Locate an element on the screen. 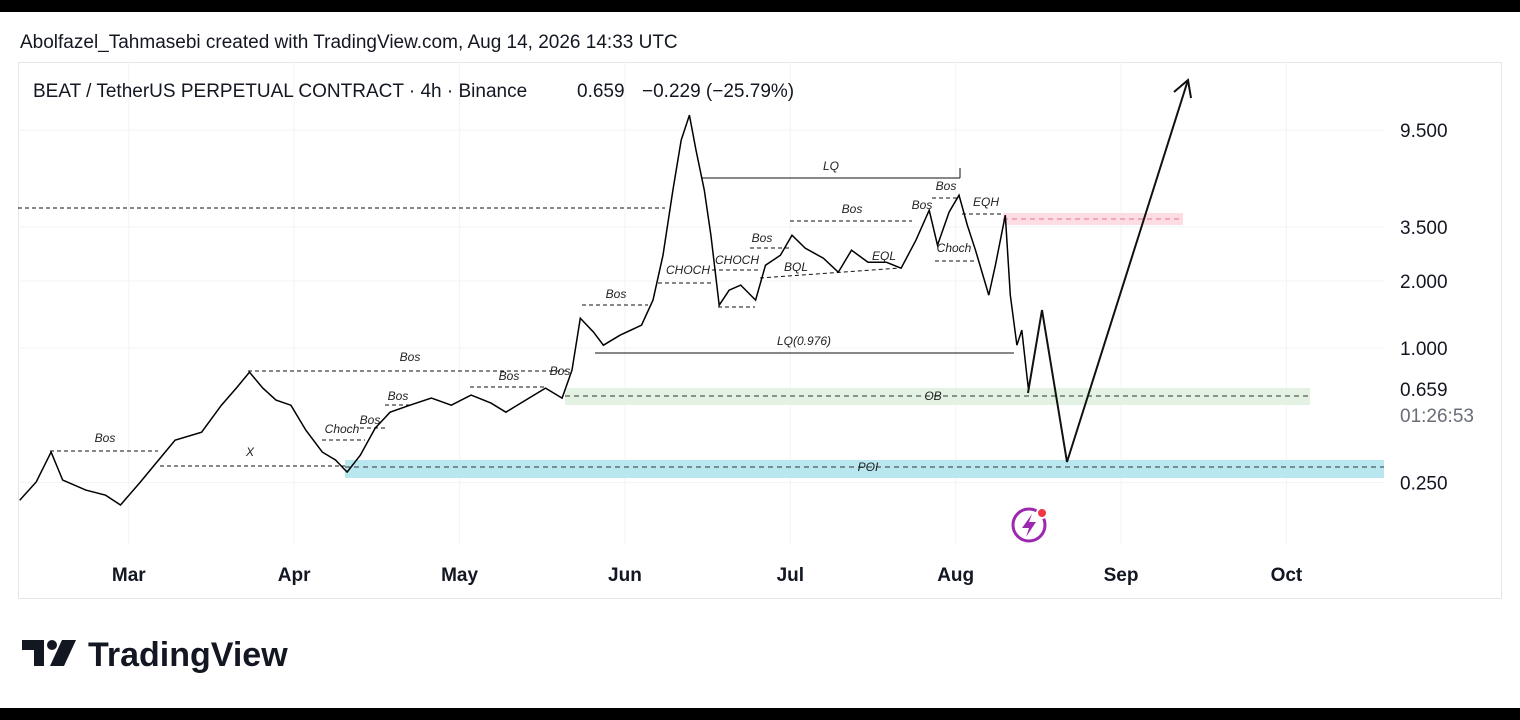 This screenshot has width=1520, height=720. price-change: −0.229 (−25.79%) is located at coordinates (718, 91).